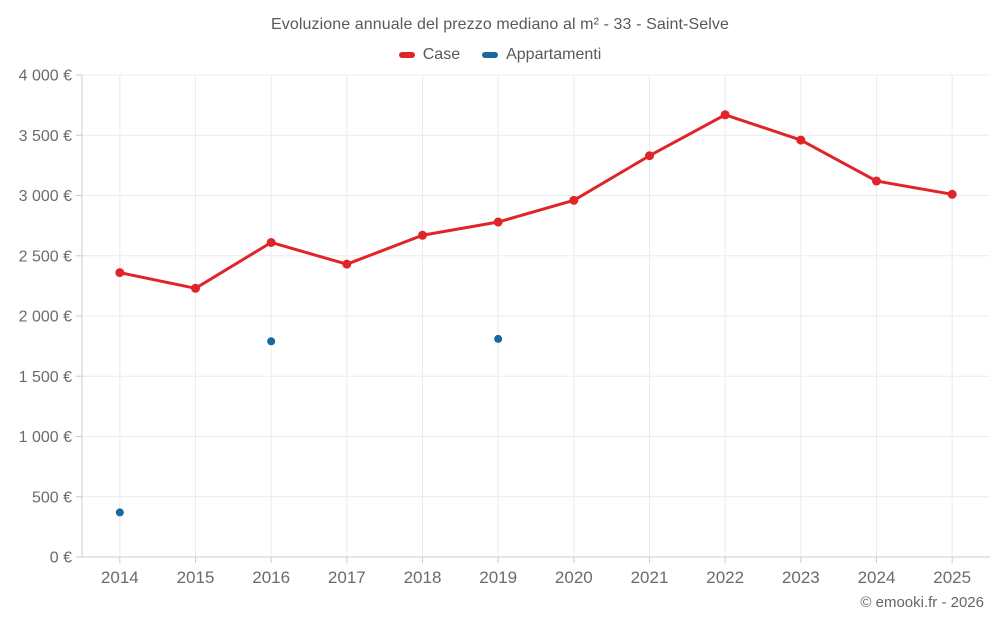 The width and height of the screenshot is (1000, 625). I want to click on x-tick-label: 2024, so click(877, 577).